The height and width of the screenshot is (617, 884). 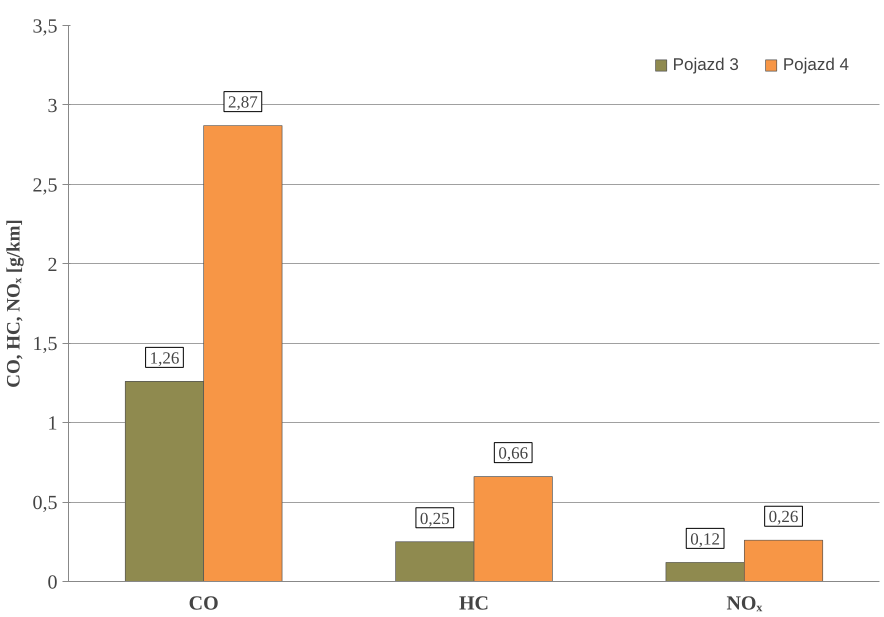 What do you see at coordinates (243, 102) in the screenshot?
I see `data-label: 2,87` at bounding box center [243, 102].